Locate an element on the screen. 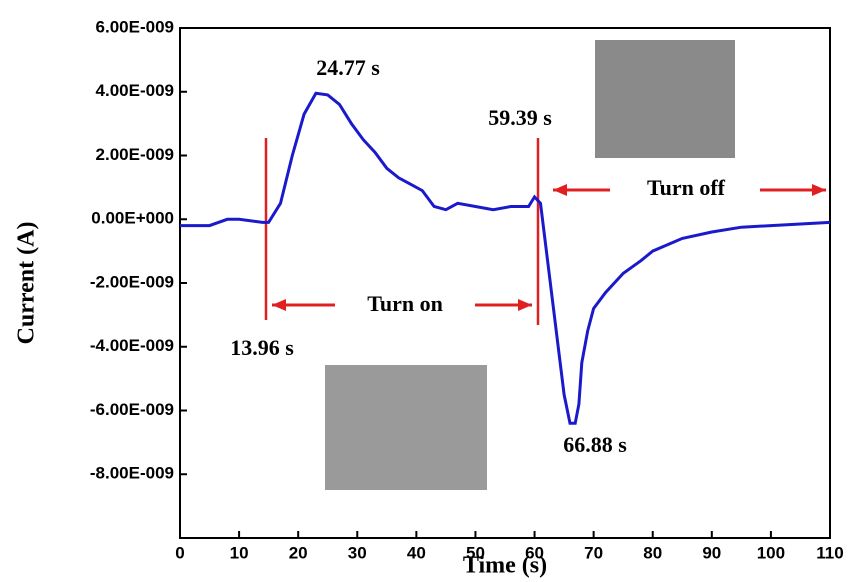 This screenshot has height=582, width=856. y-tick-label: -2.00E-009 is located at coordinates (132, 281).